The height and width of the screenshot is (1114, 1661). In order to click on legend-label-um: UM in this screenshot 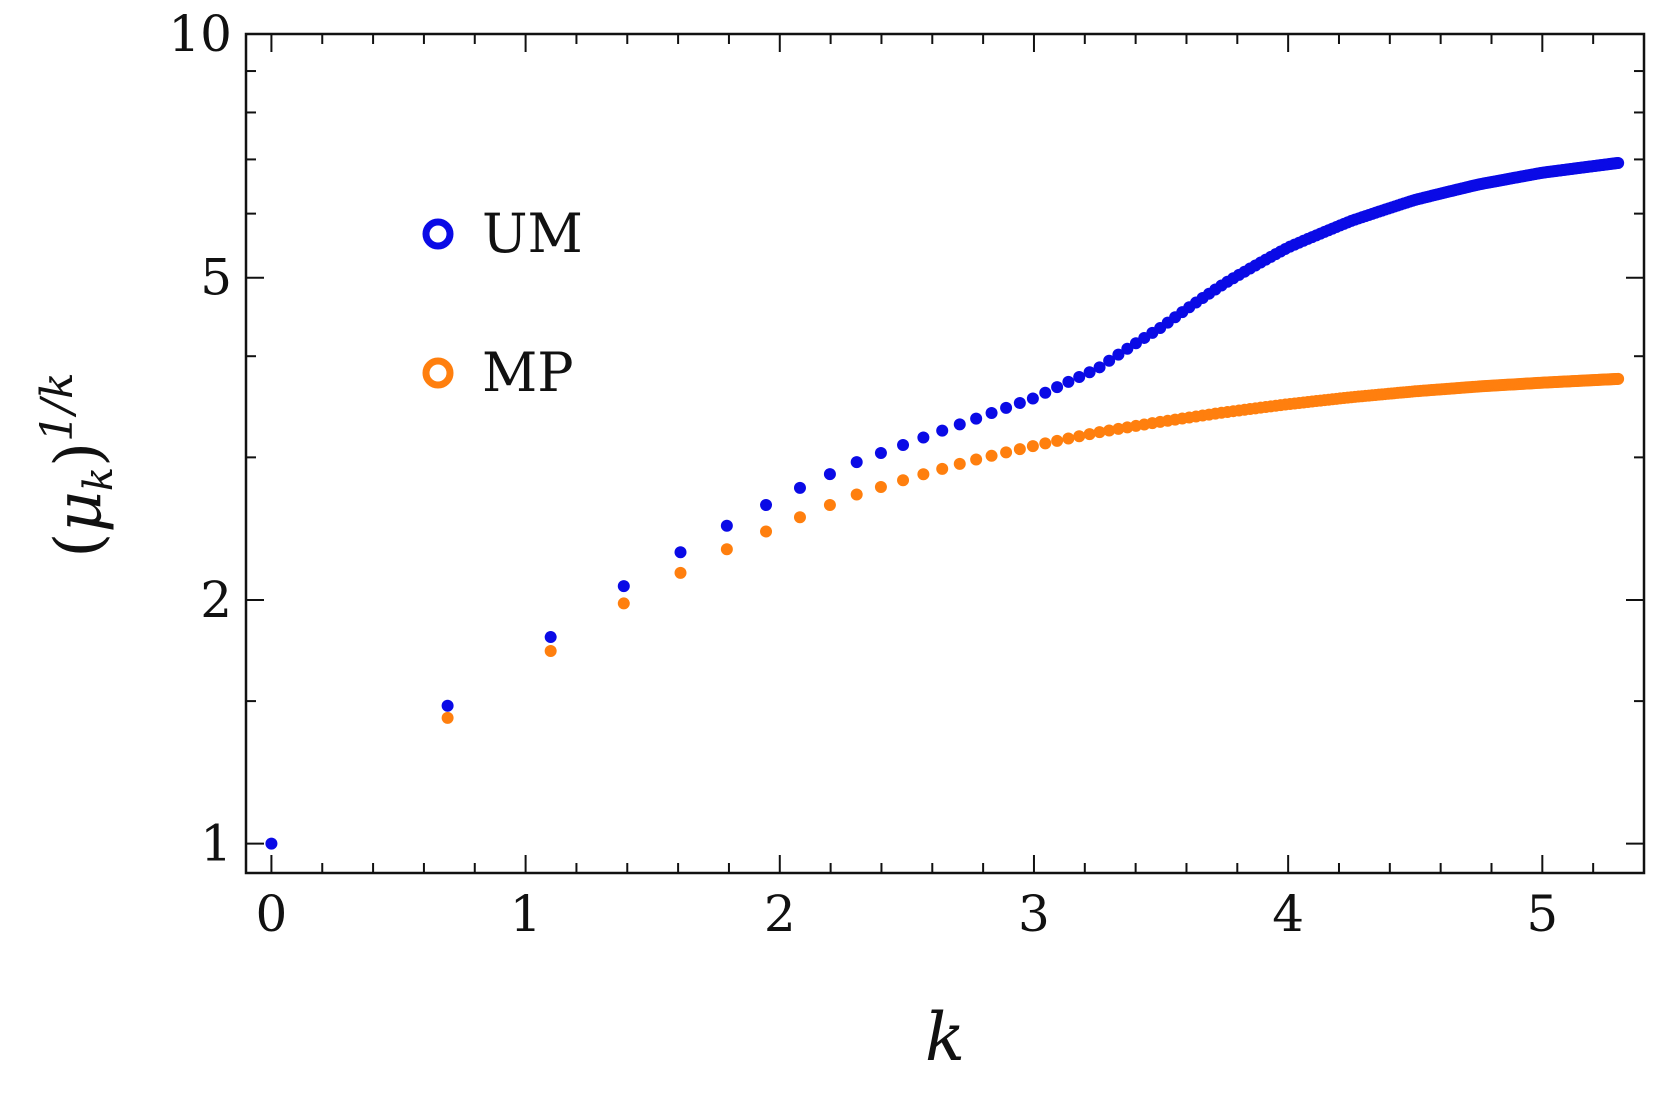, I will do `click(532, 233)`.